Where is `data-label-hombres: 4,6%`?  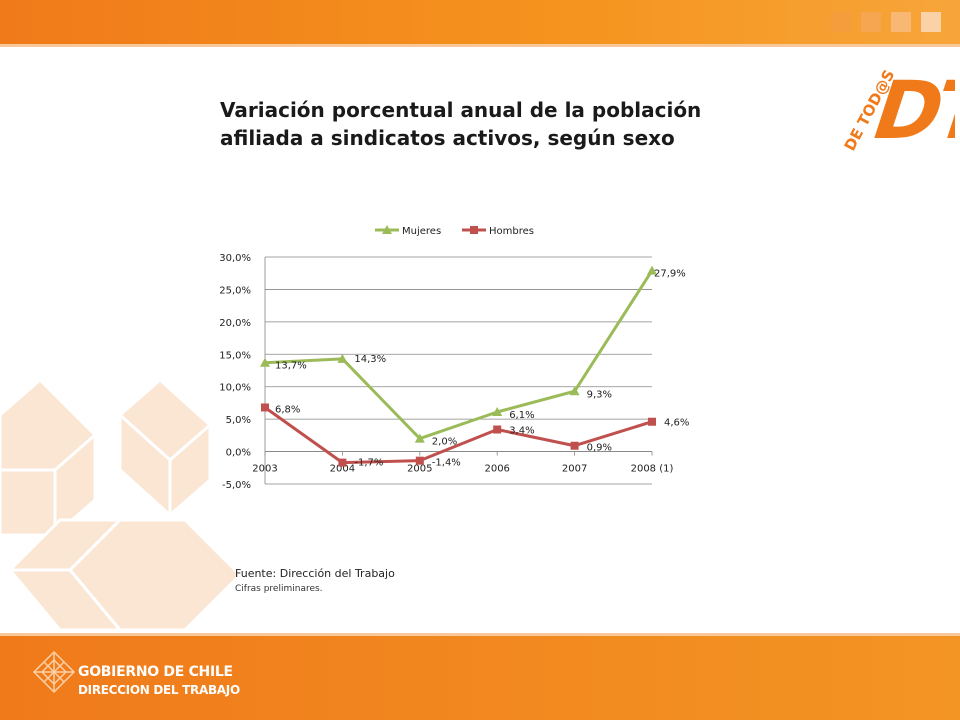
data-label-hombres: 4,6% is located at coordinates (676, 423).